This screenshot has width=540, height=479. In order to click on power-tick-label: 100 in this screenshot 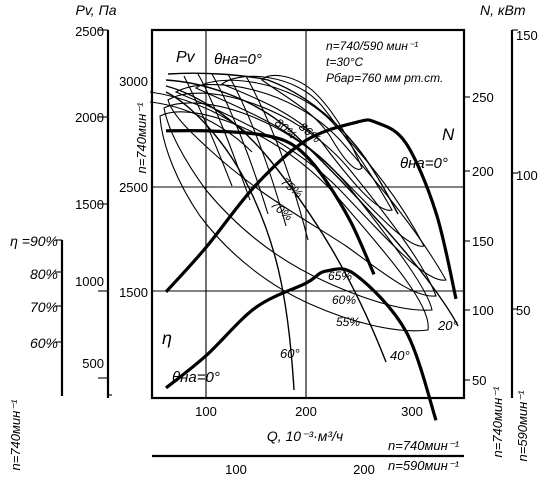, I will do `click(483, 310)`.